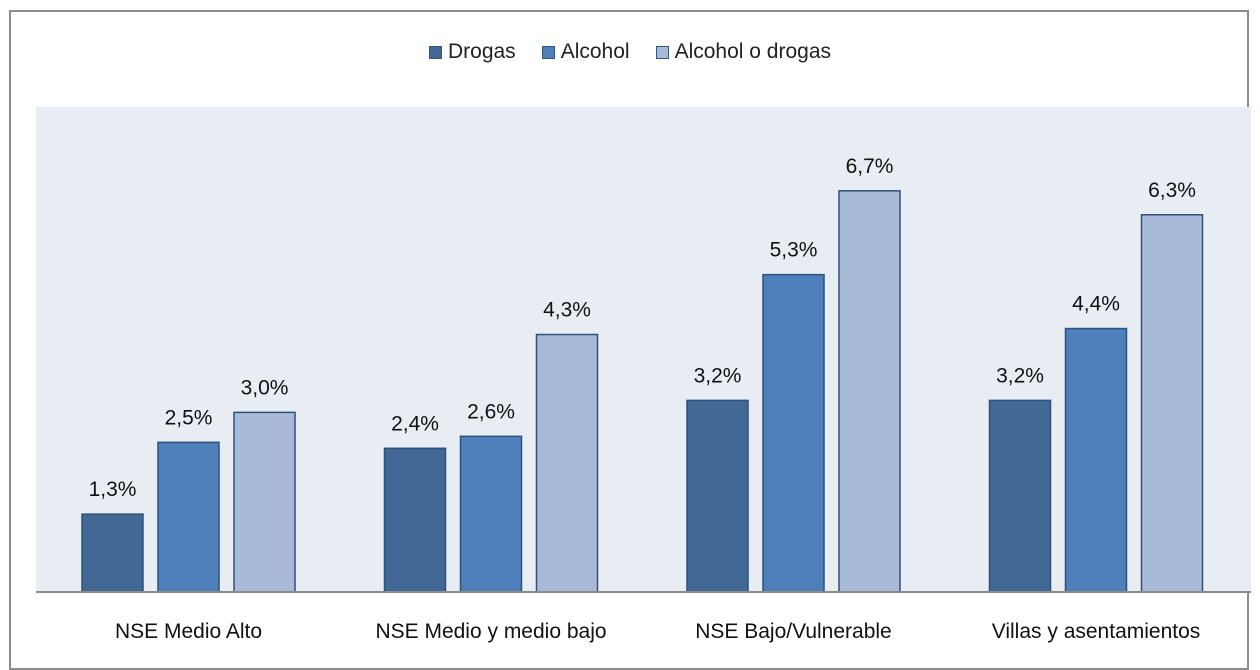 The height and width of the screenshot is (670, 1260). What do you see at coordinates (753, 51) in the screenshot?
I see `legend-label-alcohol-o-drogas: Alcohol o drogas` at bounding box center [753, 51].